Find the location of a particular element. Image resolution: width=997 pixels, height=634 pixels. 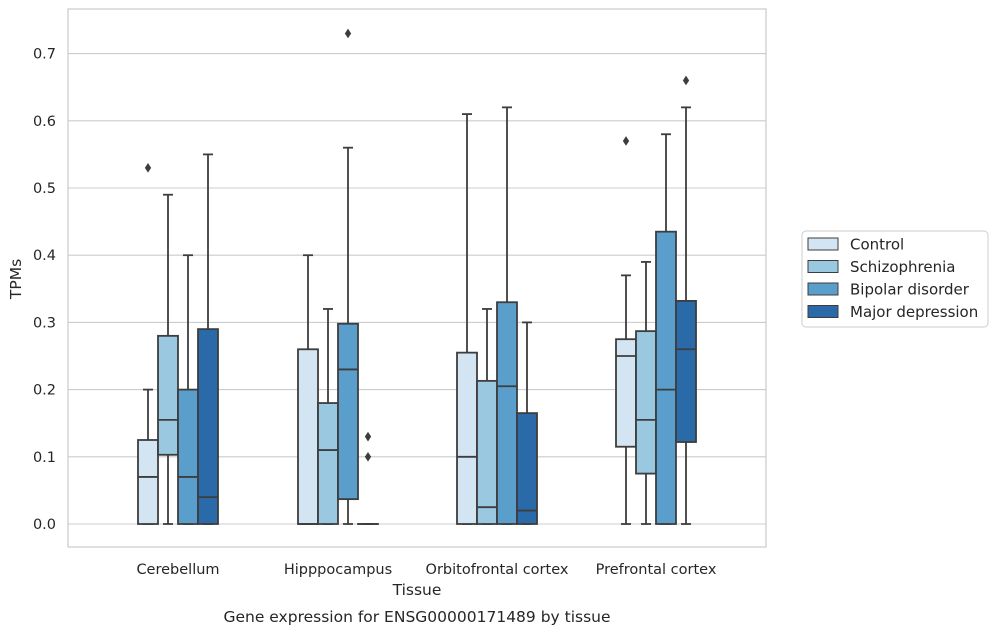

legend-label: Bipolar disorder is located at coordinates (910, 290).